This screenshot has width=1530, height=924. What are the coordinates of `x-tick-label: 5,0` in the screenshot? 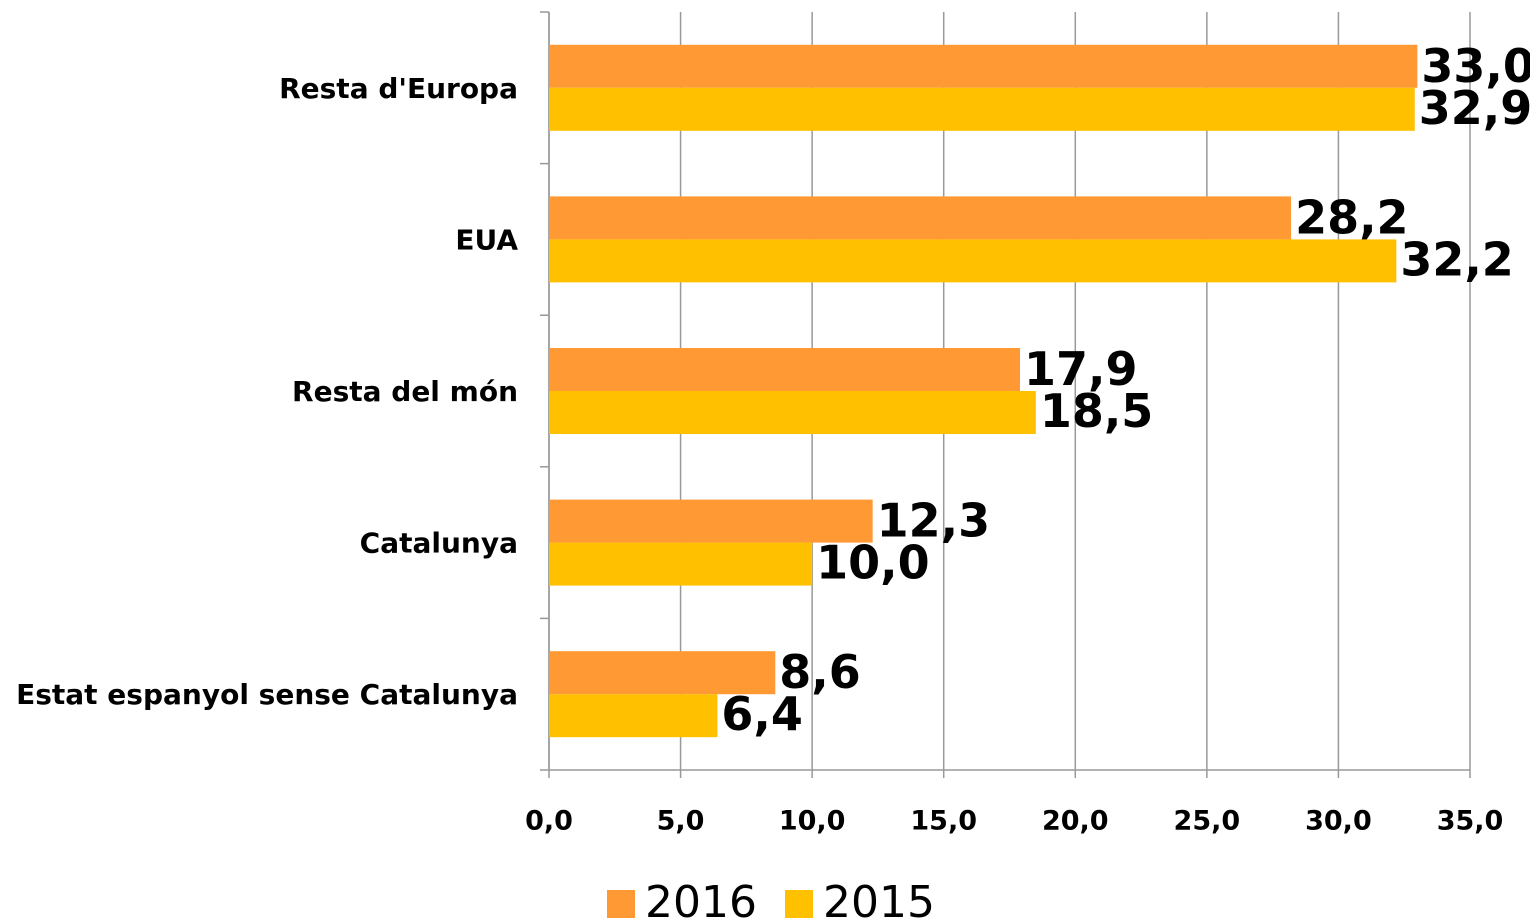 It's located at (681, 821).